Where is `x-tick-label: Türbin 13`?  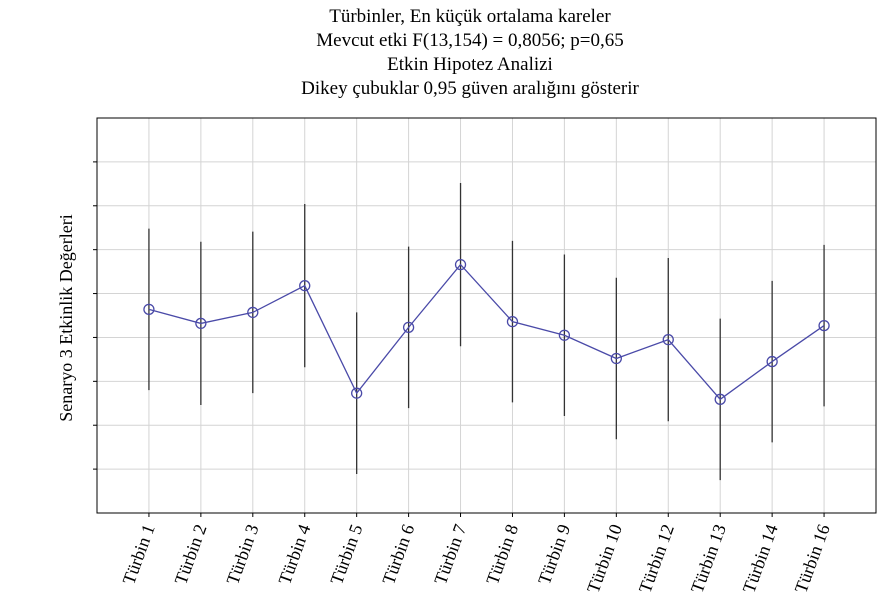 x-tick-label: Türbin 13 is located at coordinates (708, 559).